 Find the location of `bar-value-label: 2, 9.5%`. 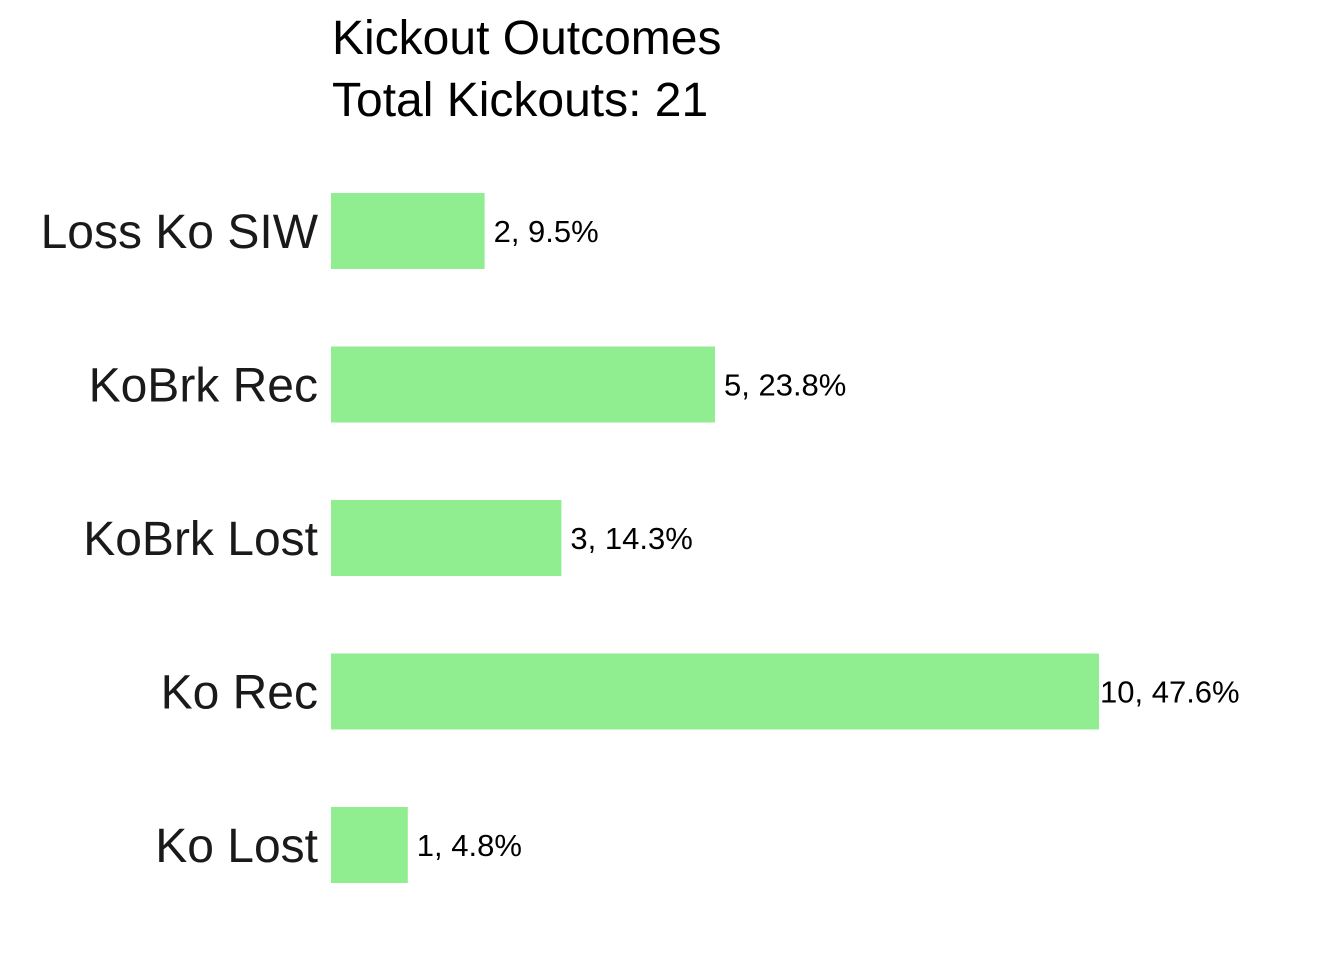

bar-value-label: 2, 9.5% is located at coordinates (546, 231).